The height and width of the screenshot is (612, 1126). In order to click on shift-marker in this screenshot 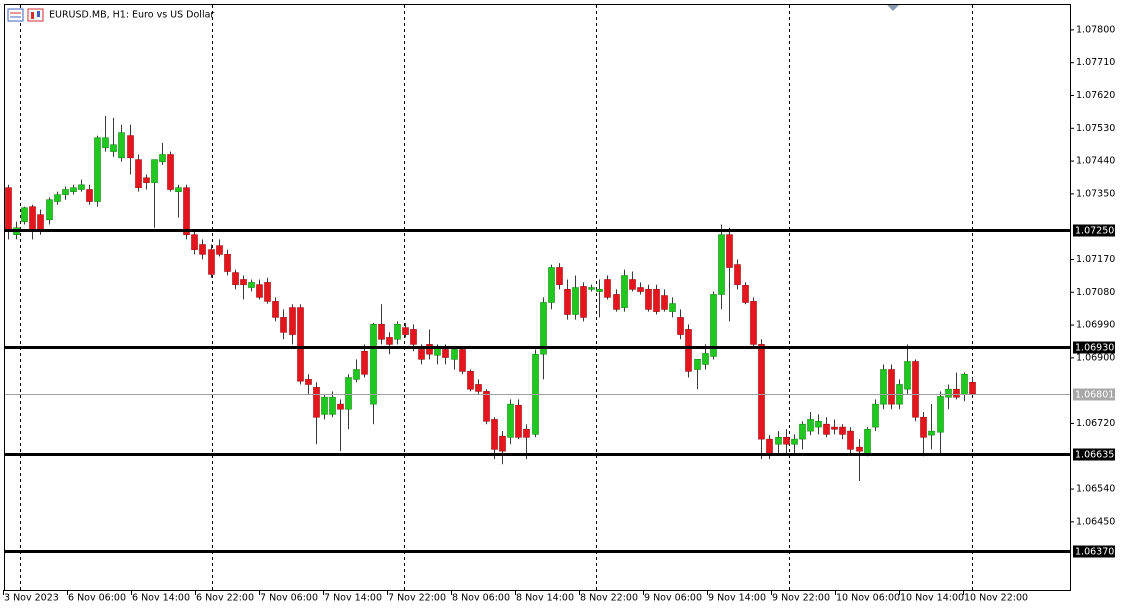, I will do `click(893, 8)`.